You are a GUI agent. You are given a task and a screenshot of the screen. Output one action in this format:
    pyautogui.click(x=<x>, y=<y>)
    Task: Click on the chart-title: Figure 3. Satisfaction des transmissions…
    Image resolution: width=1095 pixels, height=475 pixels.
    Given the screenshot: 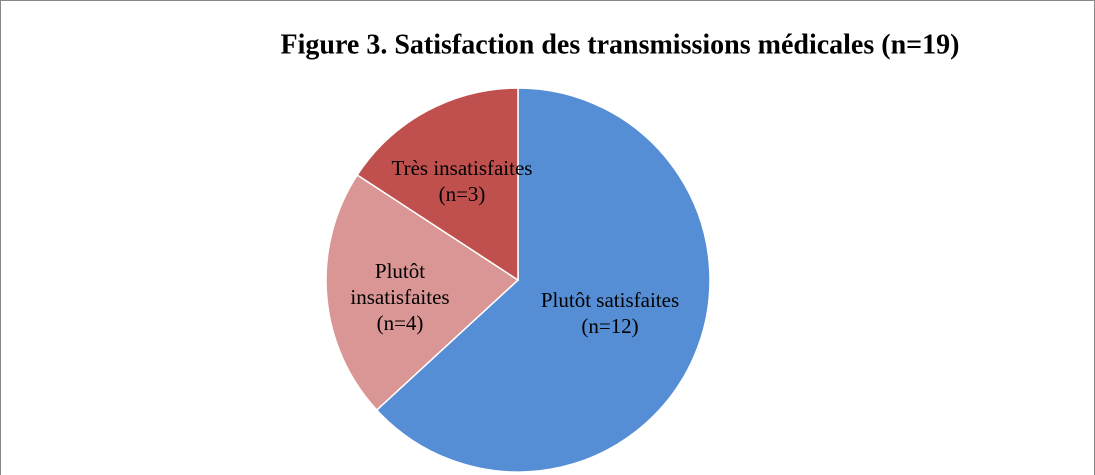 What is the action you would take?
    pyautogui.click(x=620, y=44)
    